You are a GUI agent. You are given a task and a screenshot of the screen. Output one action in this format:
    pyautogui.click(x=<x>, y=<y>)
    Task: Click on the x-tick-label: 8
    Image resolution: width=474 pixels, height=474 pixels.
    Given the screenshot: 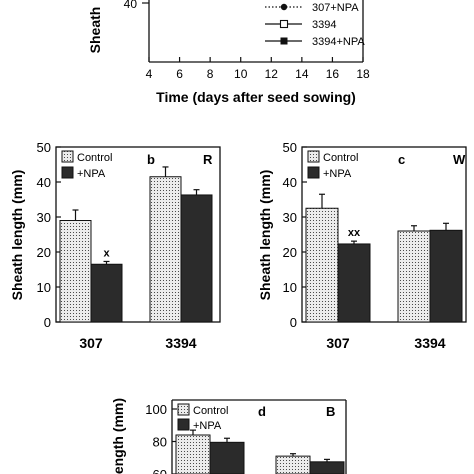 What is the action you would take?
    pyautogui.click(x=210, y=74)
    